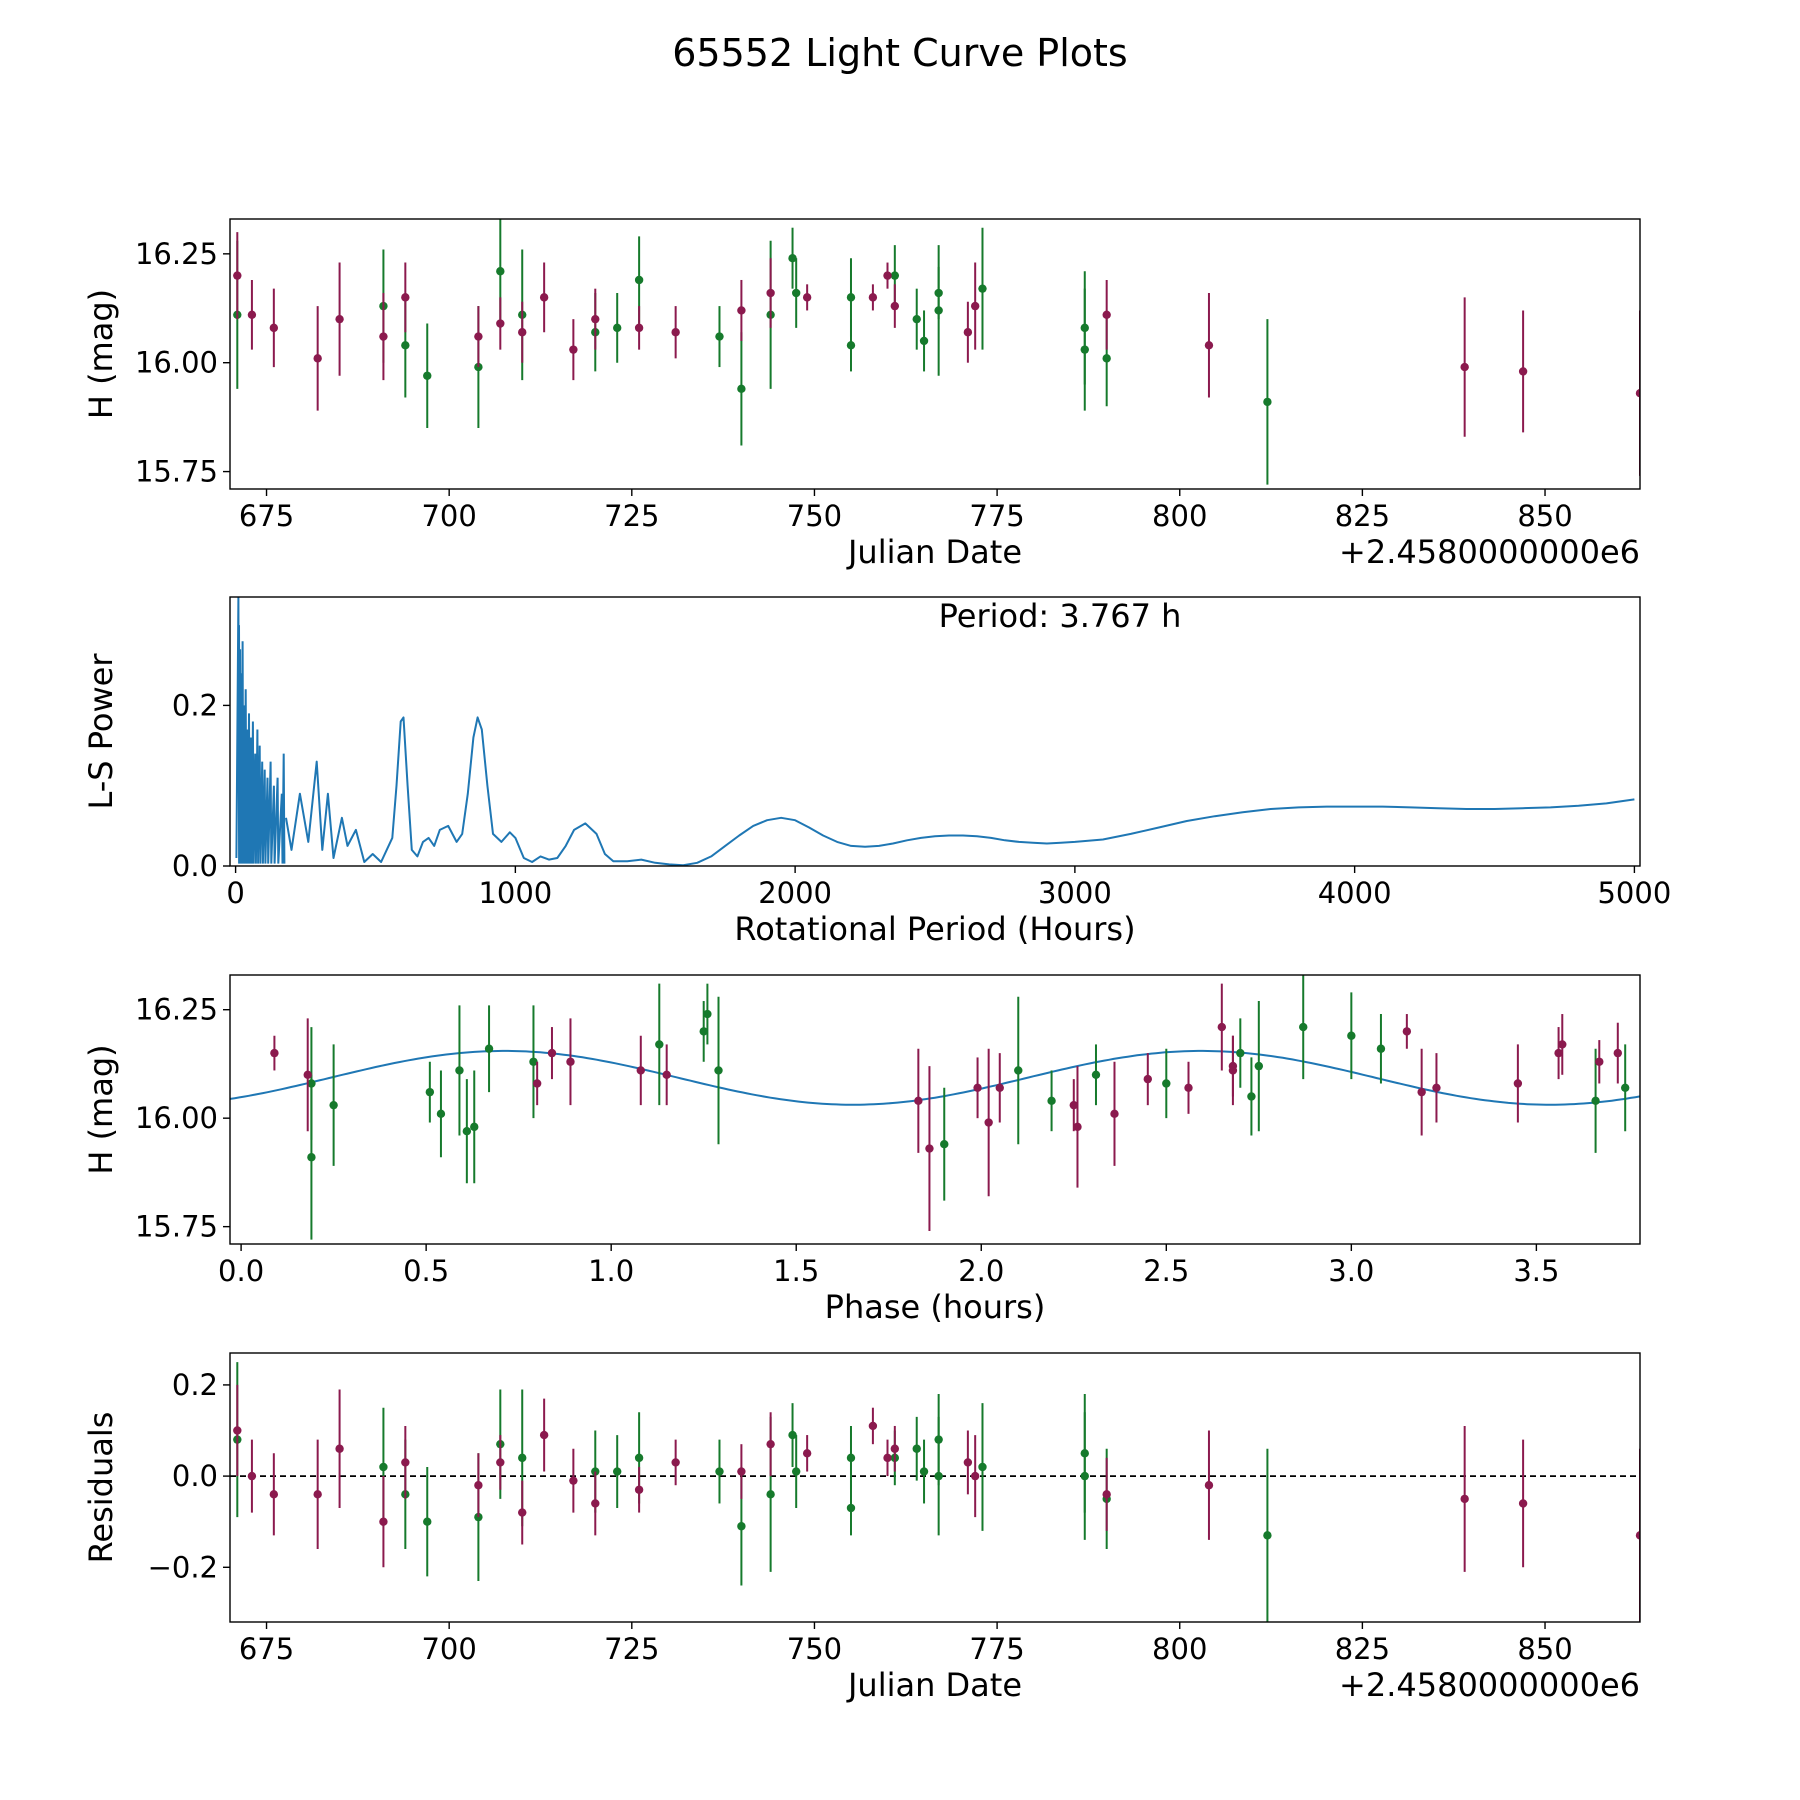 The height and width of the screenshot is (1800, 1800). Describe the element at coordinates (996, 516) in the screenshot. I see `x-tick-label: 775` at that location.